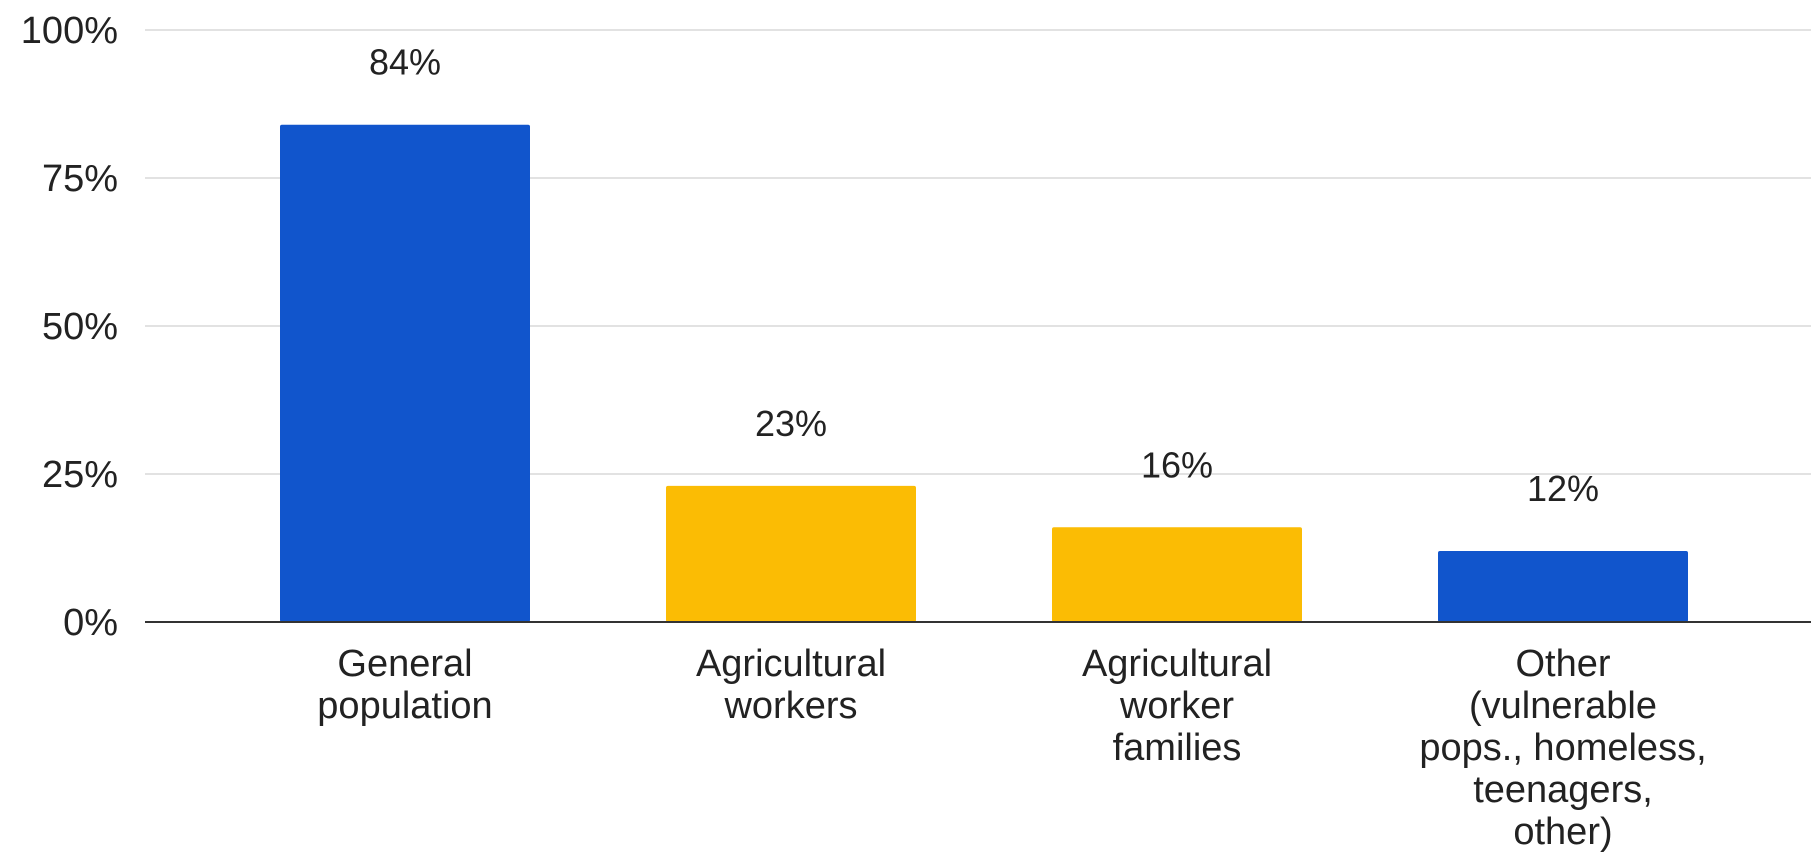 The width and height of the screenshot is (1811, 852). I want to click on data-label: 23%, so click(791, 423).